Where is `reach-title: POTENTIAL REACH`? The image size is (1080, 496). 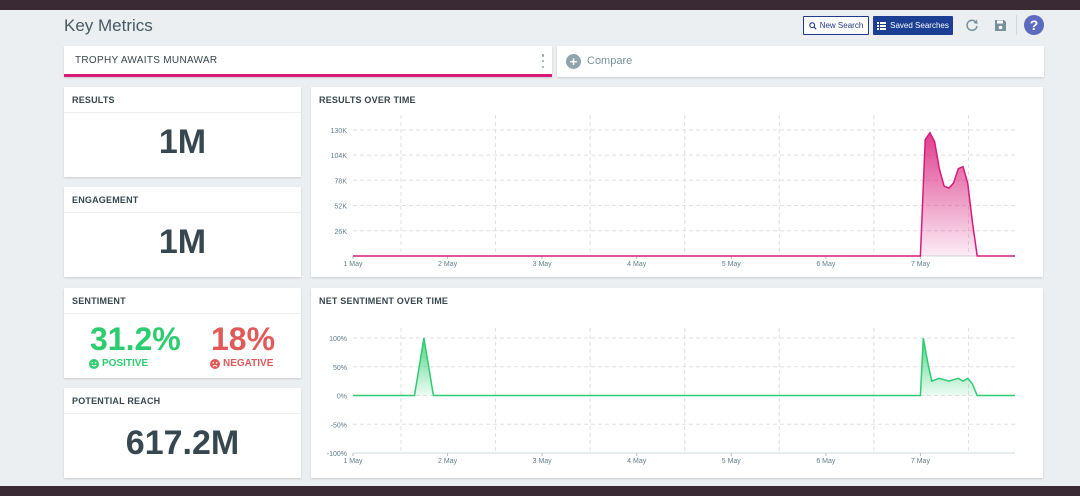 reach-title: POTENTIAL REACH is located at coordinates (116, 401).